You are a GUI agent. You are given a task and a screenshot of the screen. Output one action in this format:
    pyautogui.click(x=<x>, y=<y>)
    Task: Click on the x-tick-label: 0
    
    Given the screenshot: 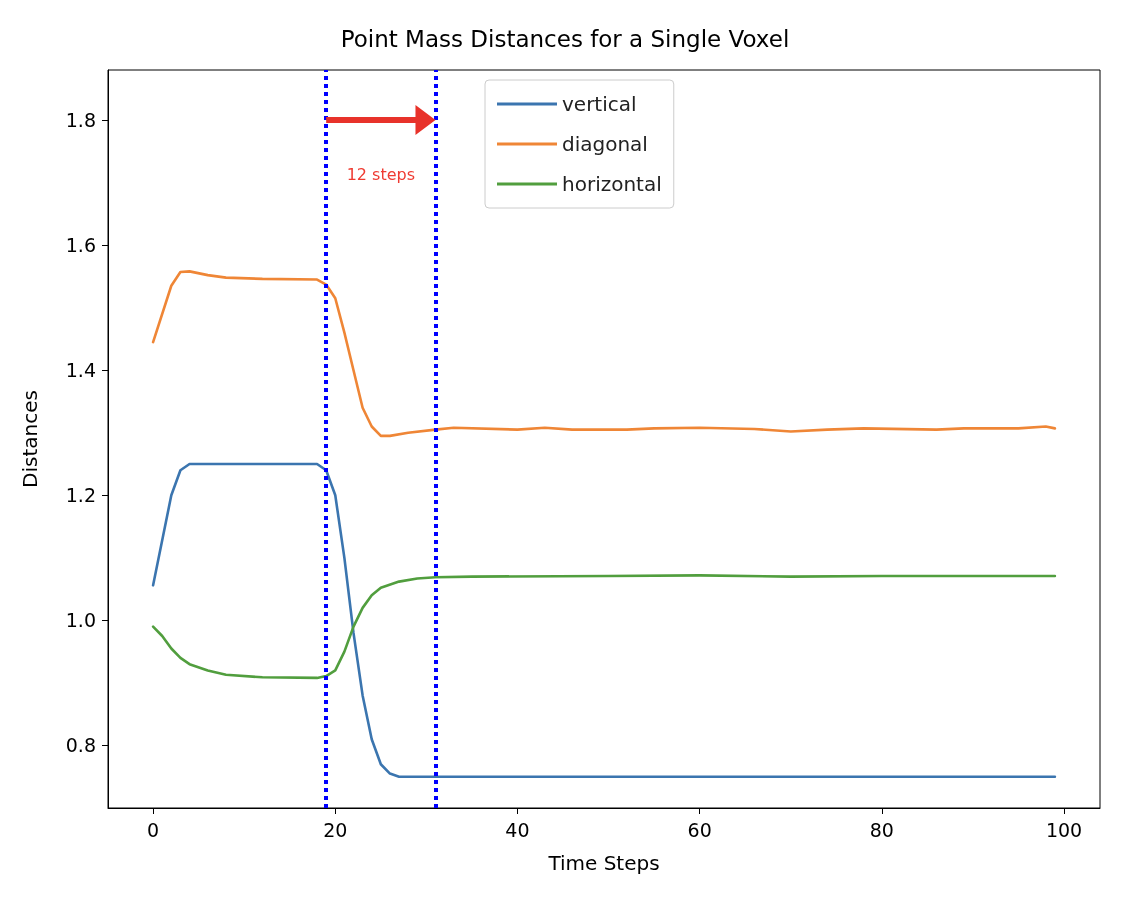 What is the action you would take?
    pyautogui.click(x=153, y=829)
    